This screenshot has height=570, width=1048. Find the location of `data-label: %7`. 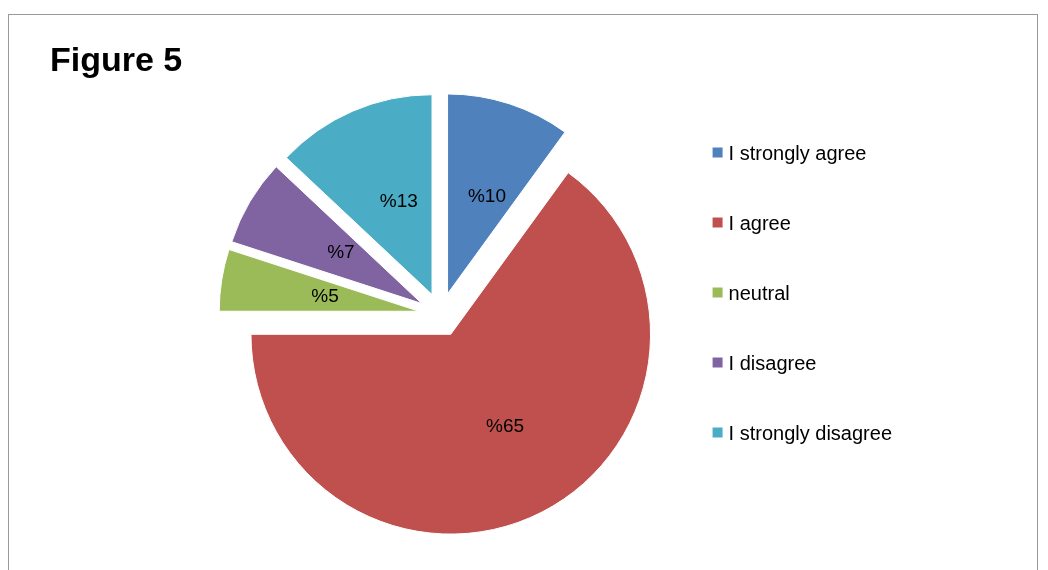

data-label: %7 is located at coordinates (338, 251).